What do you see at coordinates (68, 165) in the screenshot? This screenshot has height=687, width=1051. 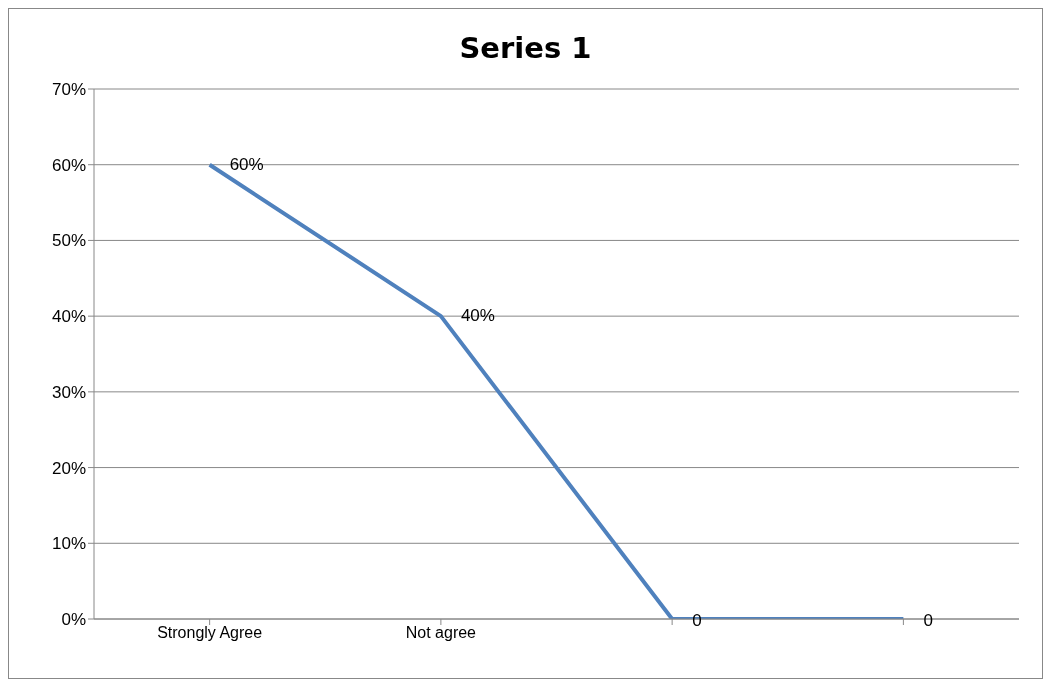 I see `y-tick-label: 60%` at bounding box center [68, 165].